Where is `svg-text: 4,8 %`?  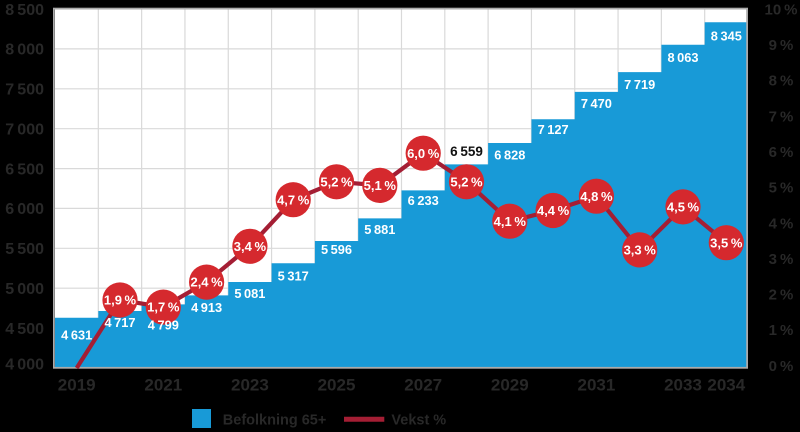 svg-text: 4,8 % is located at coordinates (596, 196).